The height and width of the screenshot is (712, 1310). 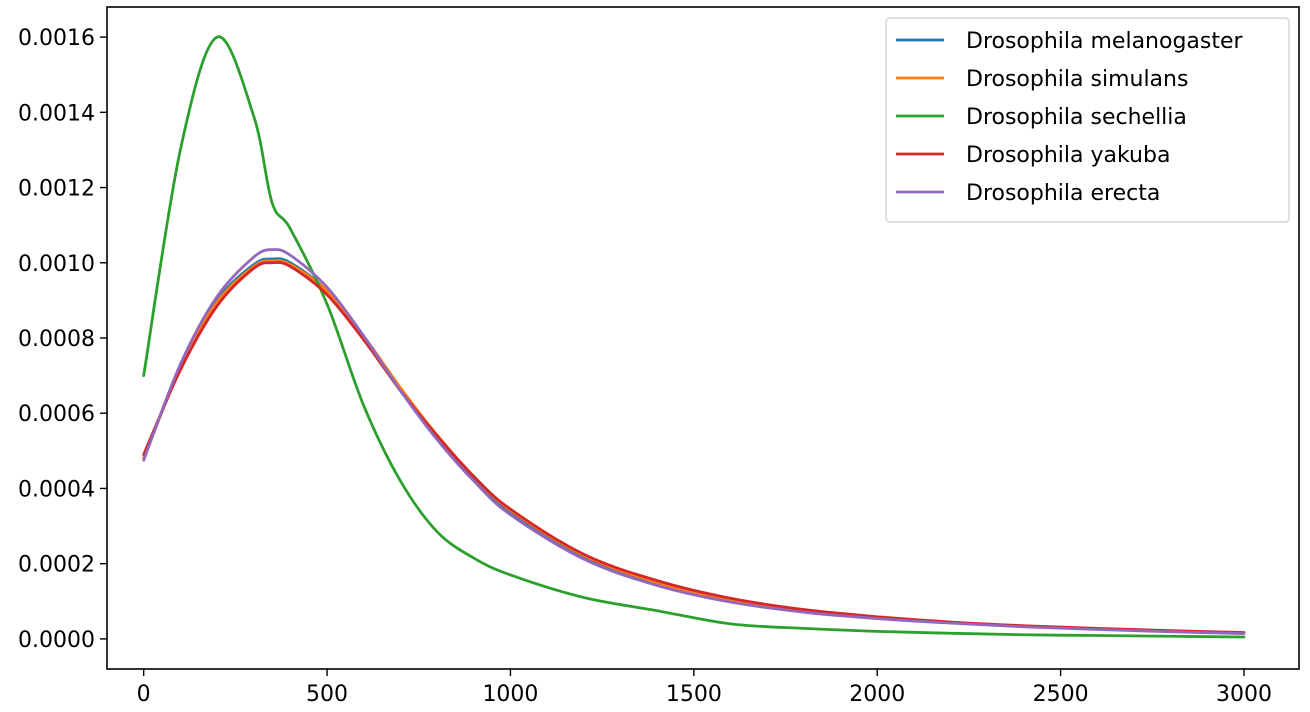 I want to click on y-tick-label: 0.0000, so click(x=56, y=640).